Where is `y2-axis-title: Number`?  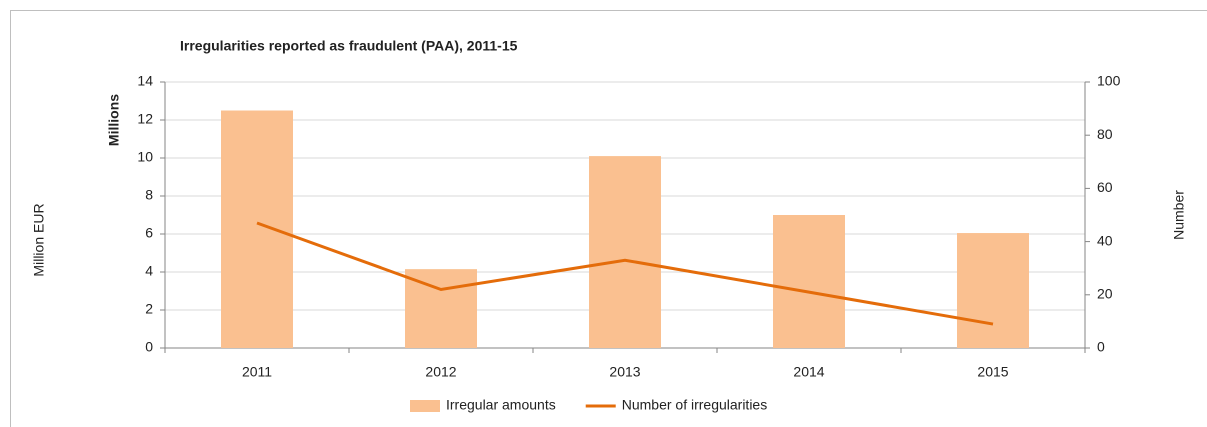 y2-axis-title: Number is located at coordinates (1179, 215).